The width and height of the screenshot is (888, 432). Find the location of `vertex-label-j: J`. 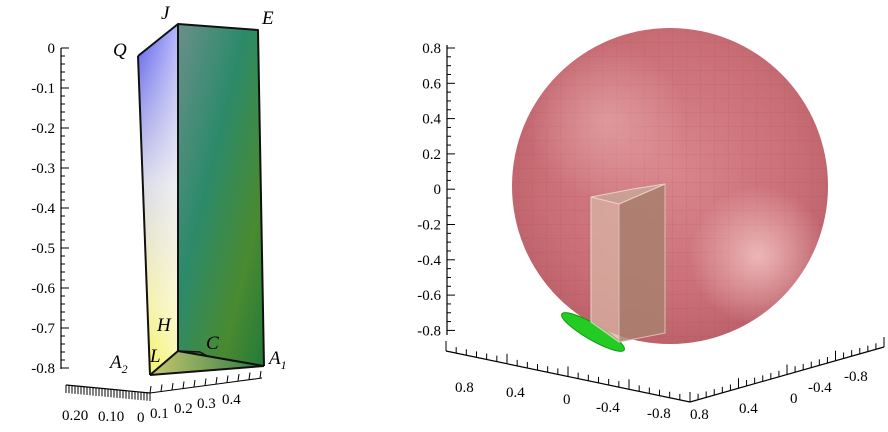

vertex-label-j: J is located at coordinates (166, 13).